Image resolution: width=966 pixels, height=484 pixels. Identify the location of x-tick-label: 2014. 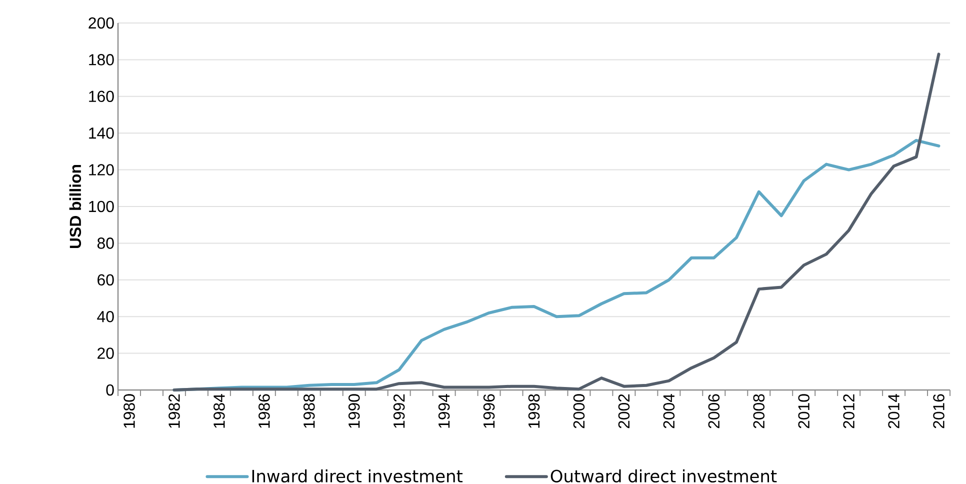
(894, 411).